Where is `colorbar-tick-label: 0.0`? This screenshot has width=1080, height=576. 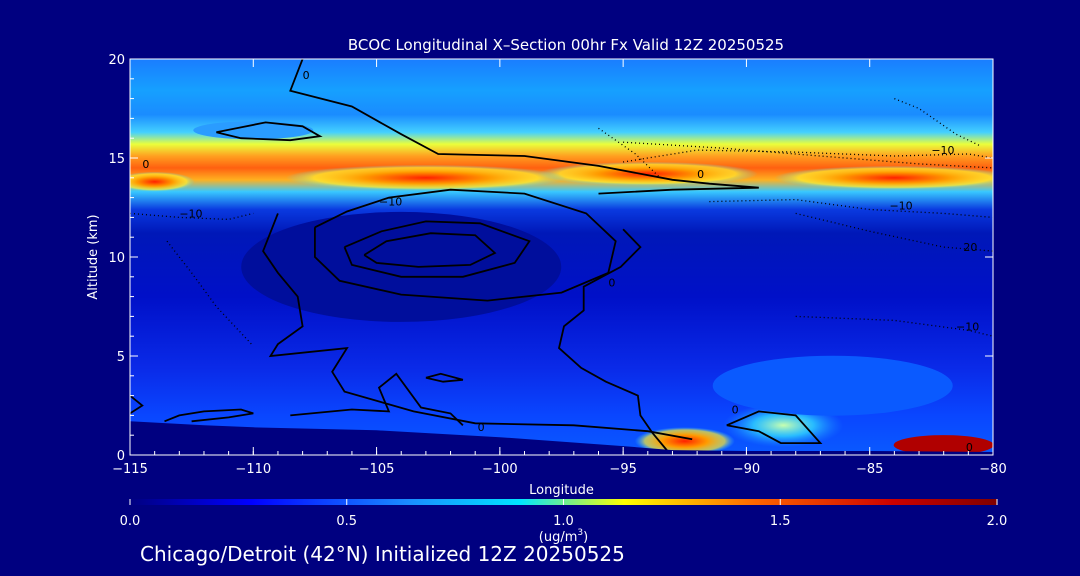
colorbar-tick-label: 0.0 is located at coordinates (130, 521).